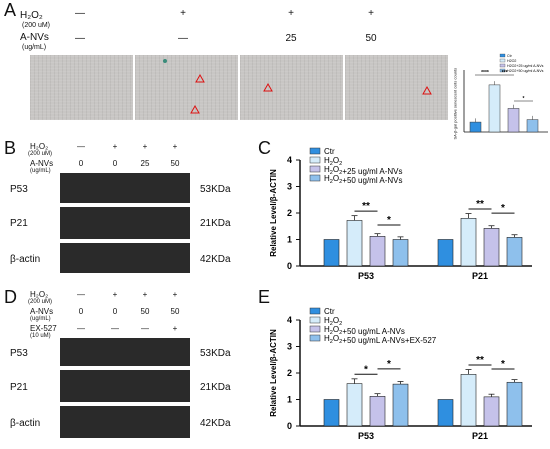  Describe the element at coordinates (81, 146) in the screenshot. I see `panel-b-h2o2-1: —` at that location.